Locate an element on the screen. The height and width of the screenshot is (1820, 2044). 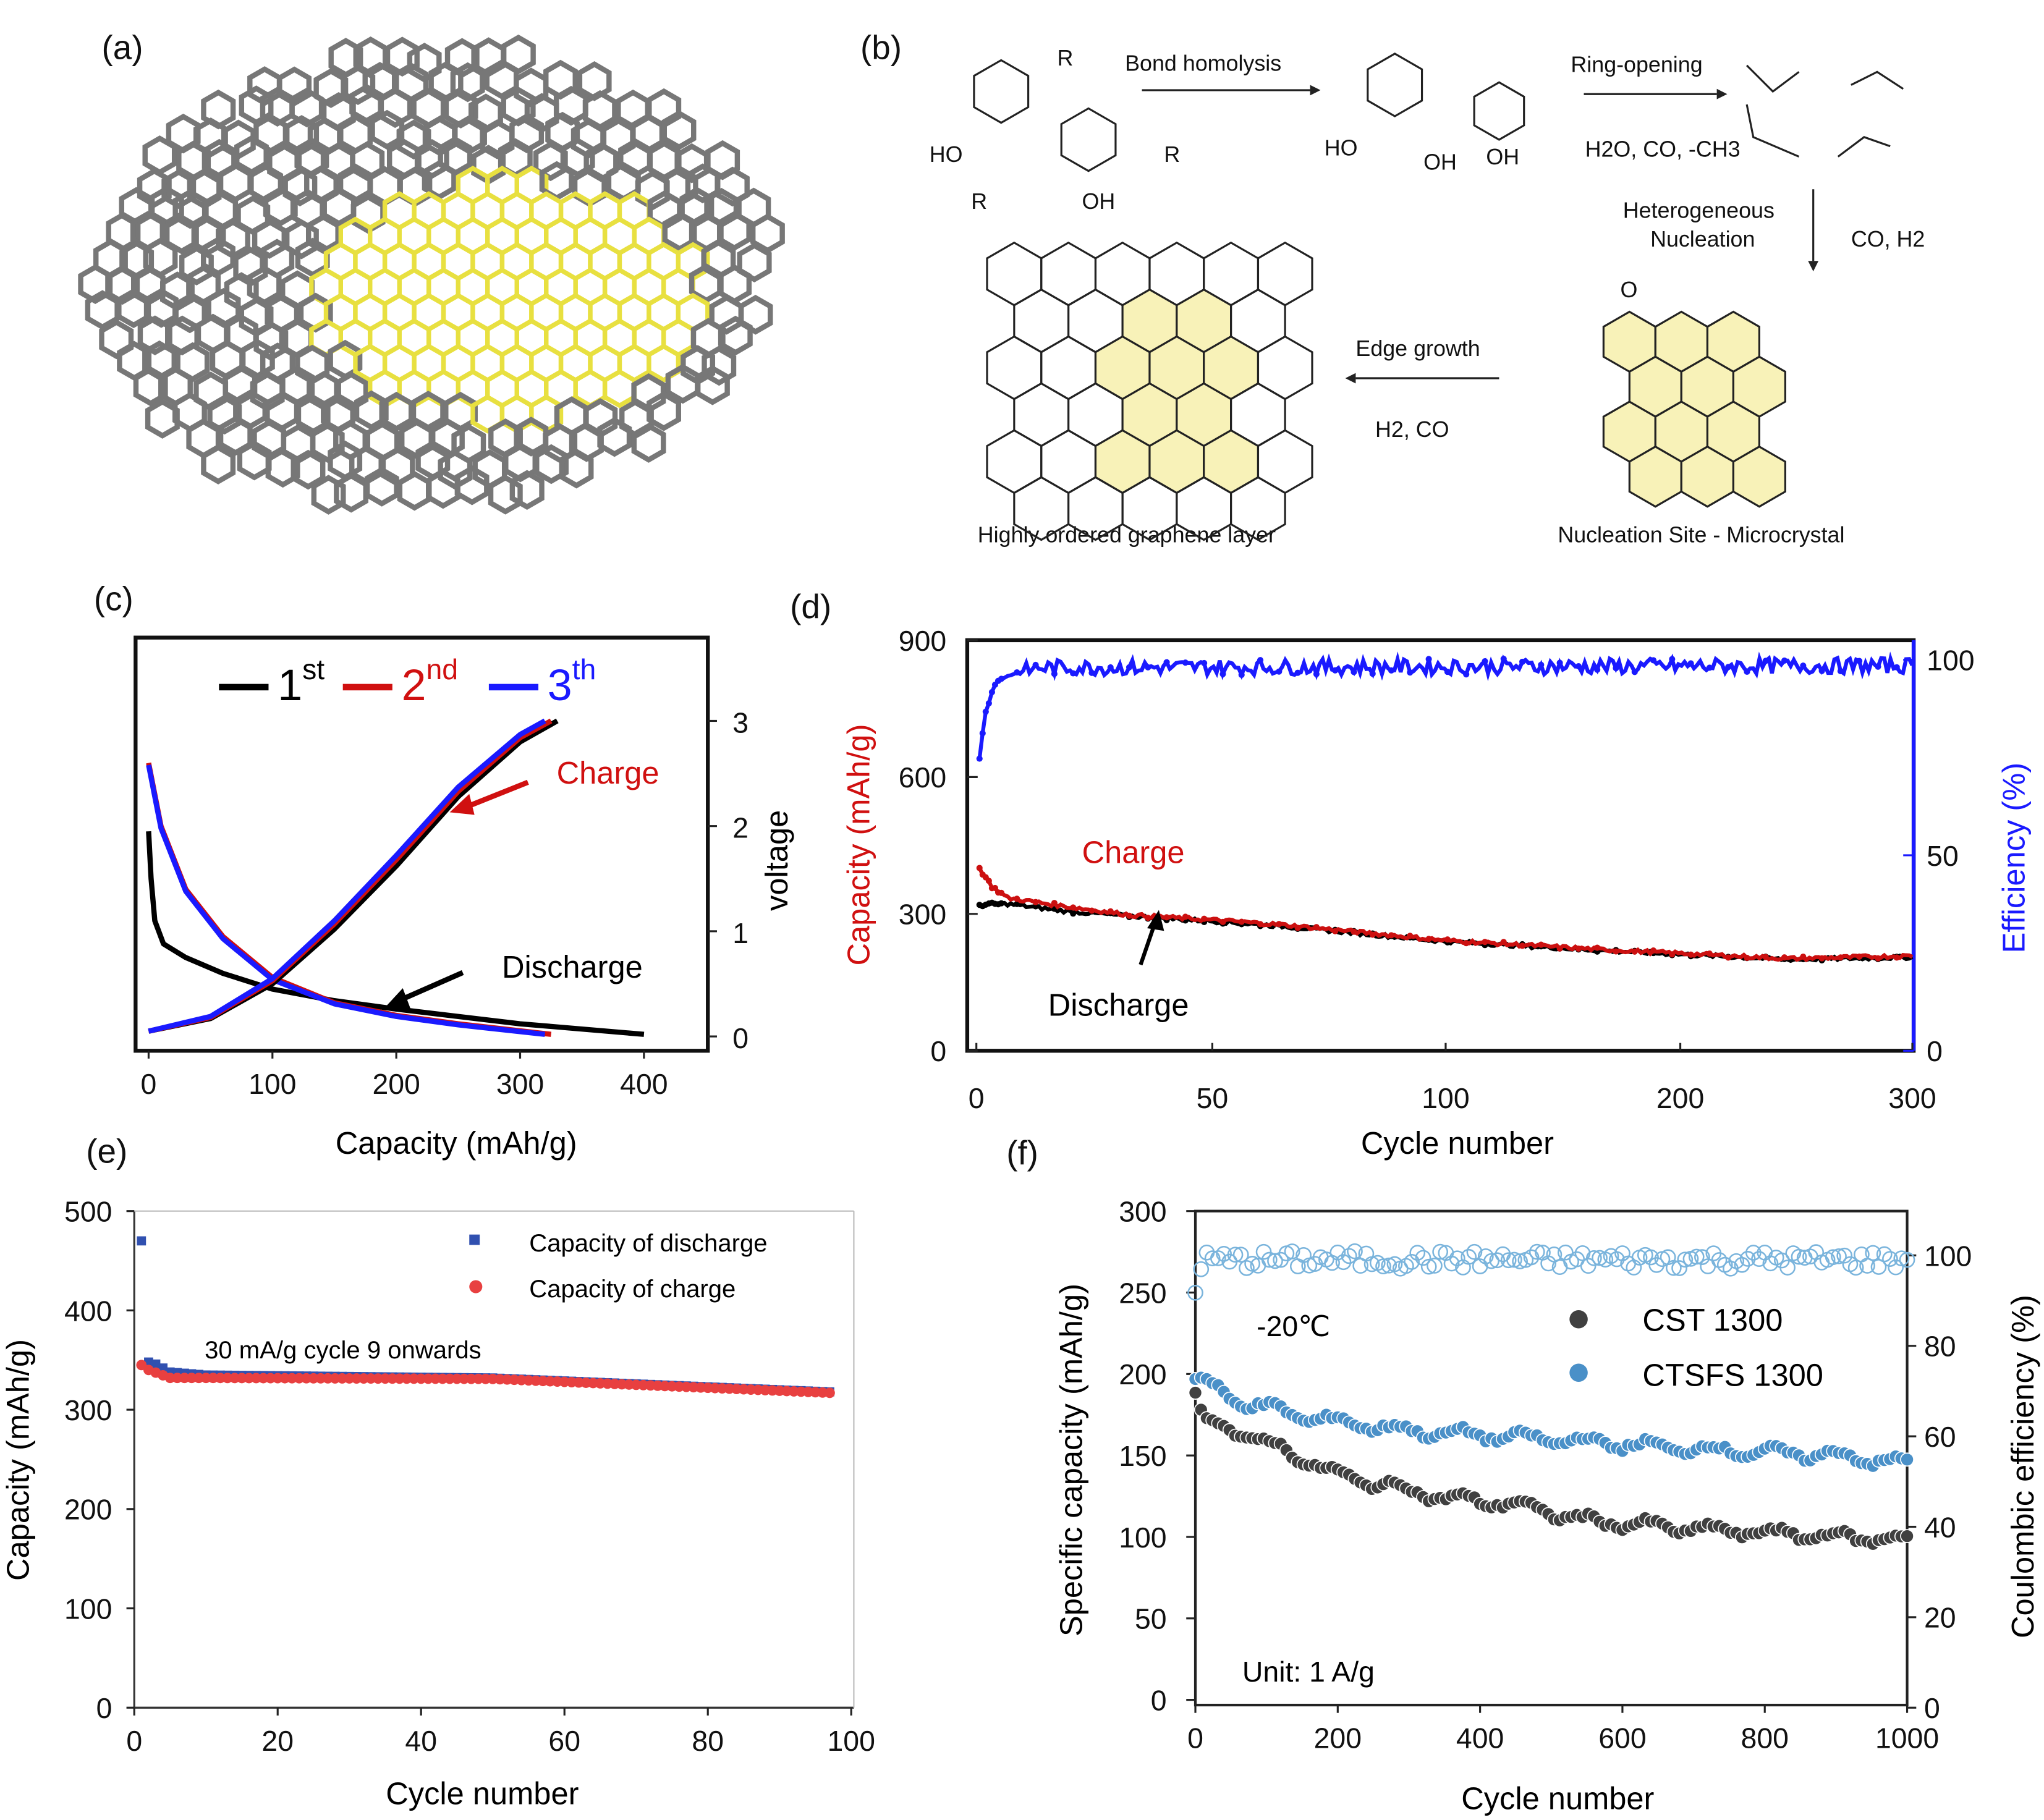
curve-1st-charge is located at coordinates (353, 876).